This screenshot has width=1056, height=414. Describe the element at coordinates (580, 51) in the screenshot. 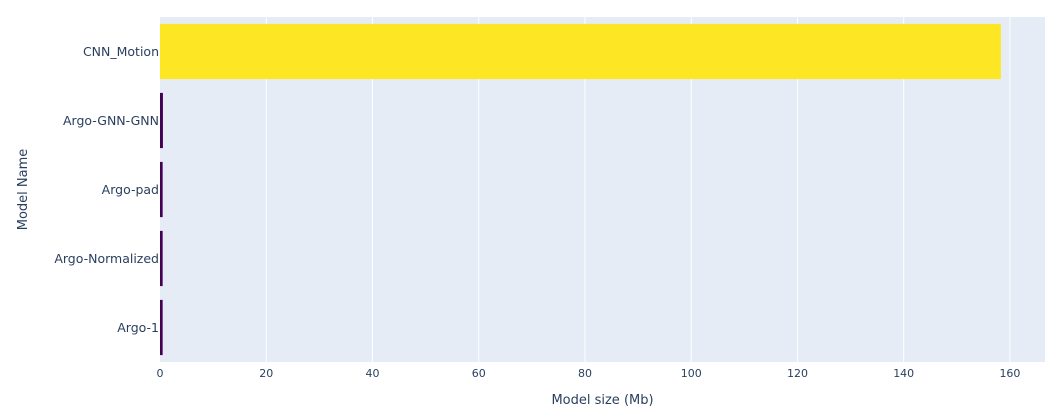

I see `bar-cnn-motion` at that location.